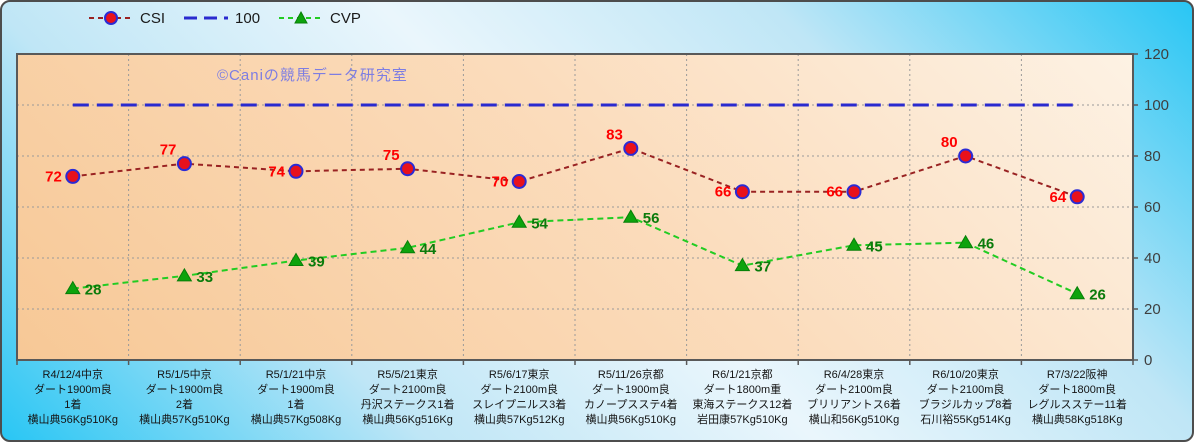 This screenshot has width=1194, height=442. I want to click on legend-item-cvp: CVP, so click(319, 18).